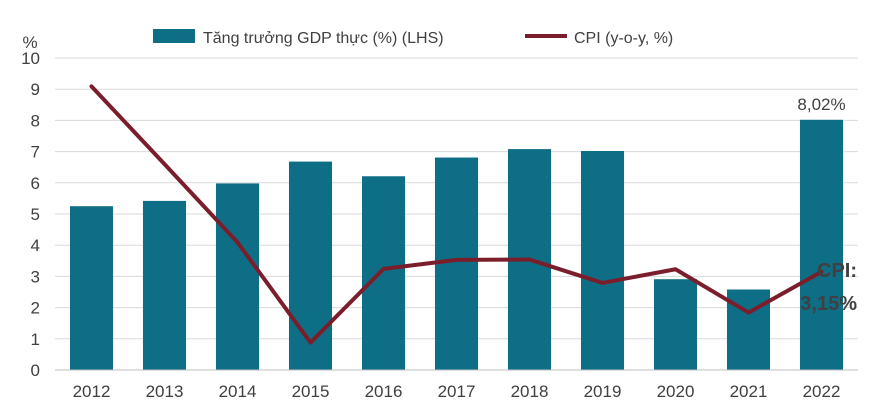  I want to click on y-tick-label: 6, so click(35, 183).